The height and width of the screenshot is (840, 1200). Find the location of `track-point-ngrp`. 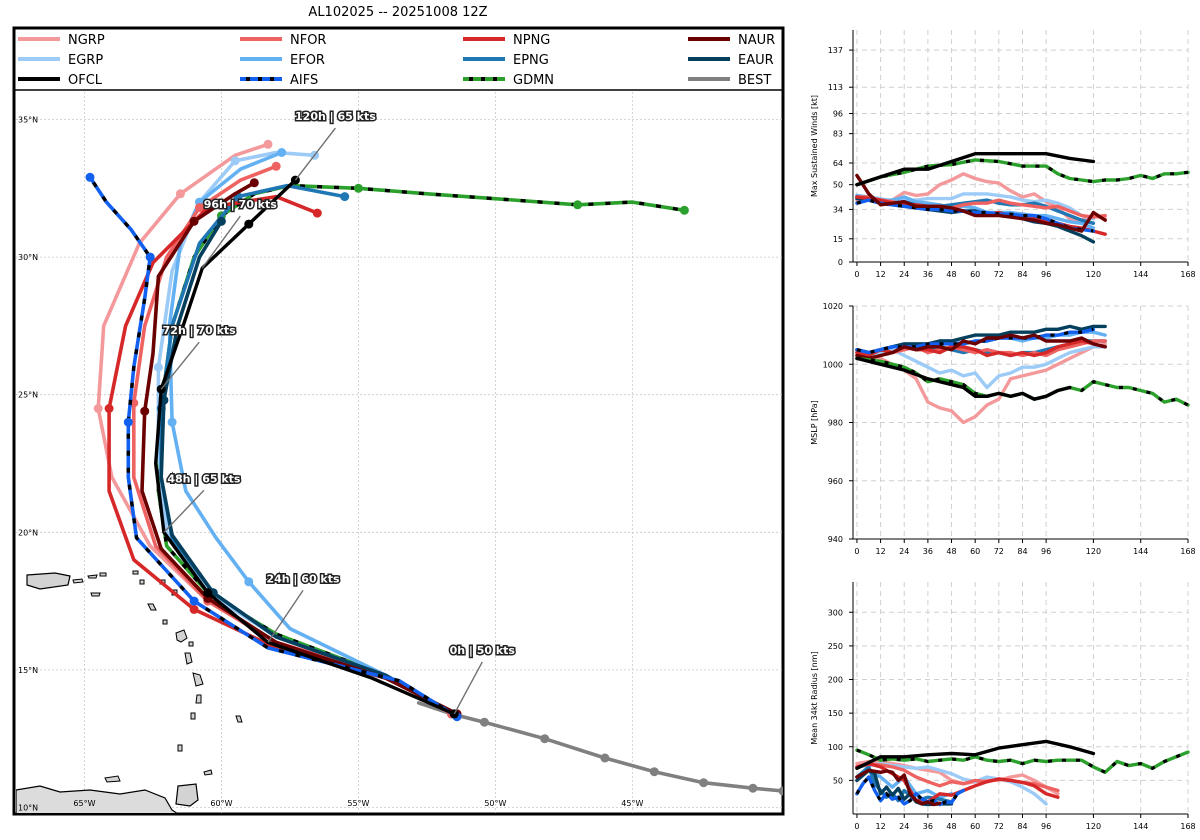

track-point-ngrp is located at coordinates (268, 144).